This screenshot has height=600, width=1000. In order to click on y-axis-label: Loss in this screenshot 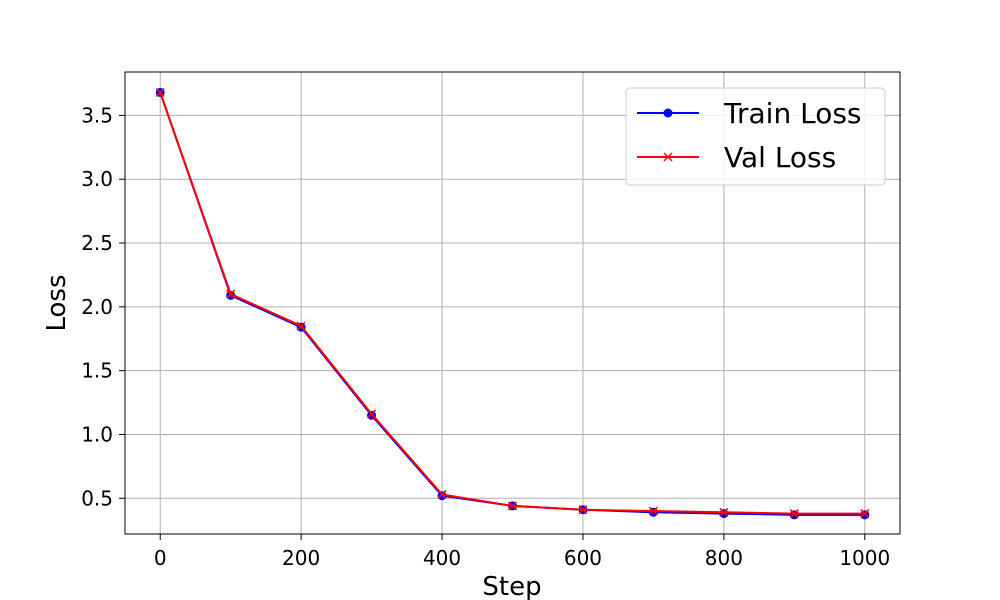, I will do `click(57, 302)`.